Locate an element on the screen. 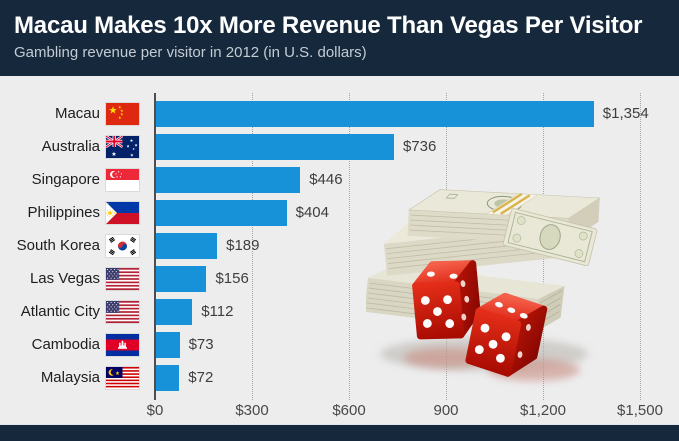 Image resolution: width=679 pixels, height=441 pixels. singapore-flag-icon is located at coordinates (122, 180).